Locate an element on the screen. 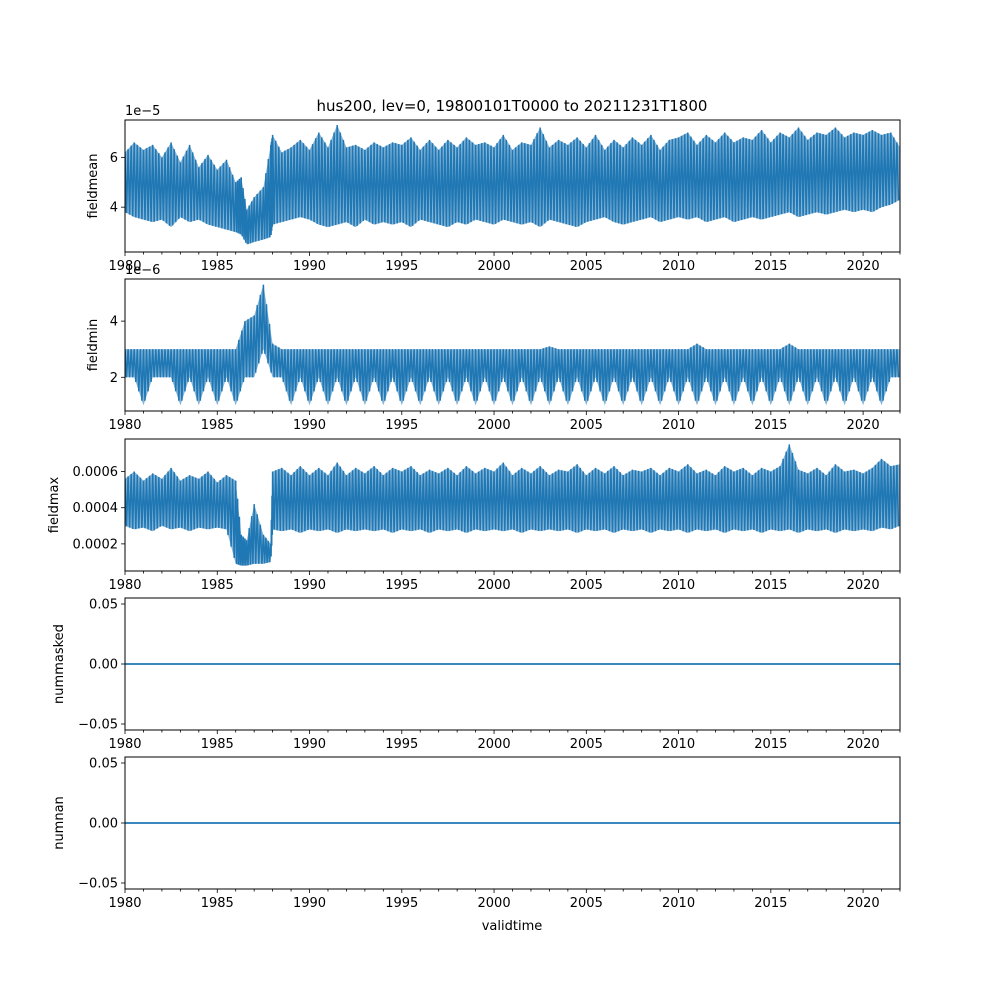  series-fieldmax is located at coordinates (512, 505).